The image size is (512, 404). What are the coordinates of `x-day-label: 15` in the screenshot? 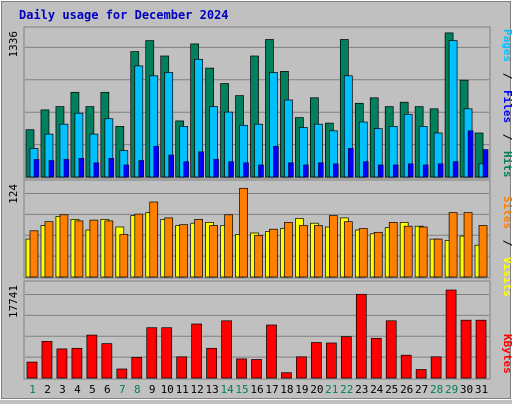 It's located at (241, 389).